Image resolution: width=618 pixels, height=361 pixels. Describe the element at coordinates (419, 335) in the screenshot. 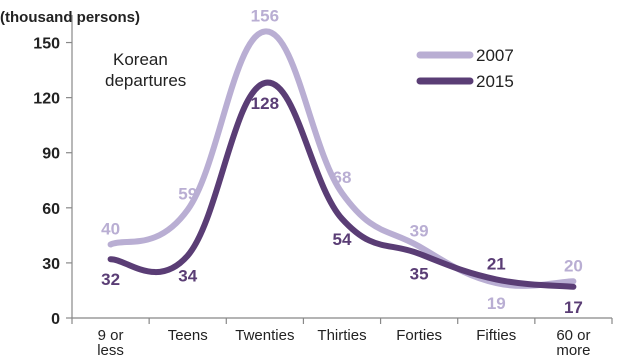

I see `x-tick-label: Forties` at that location.